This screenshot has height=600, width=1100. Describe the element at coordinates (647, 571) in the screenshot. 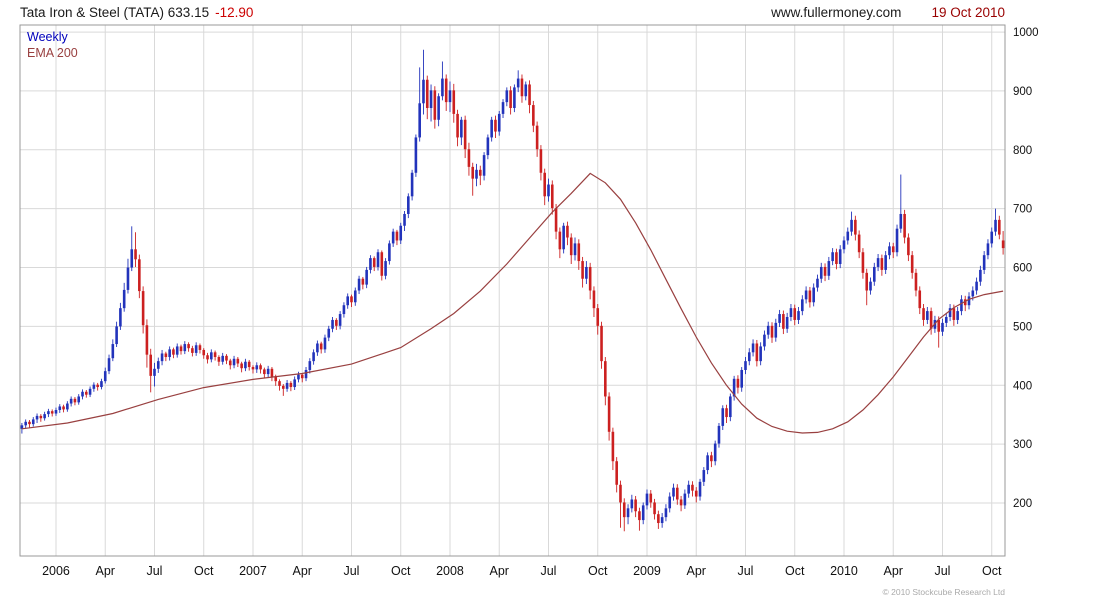

I see `svg-text: 2009` at that location.